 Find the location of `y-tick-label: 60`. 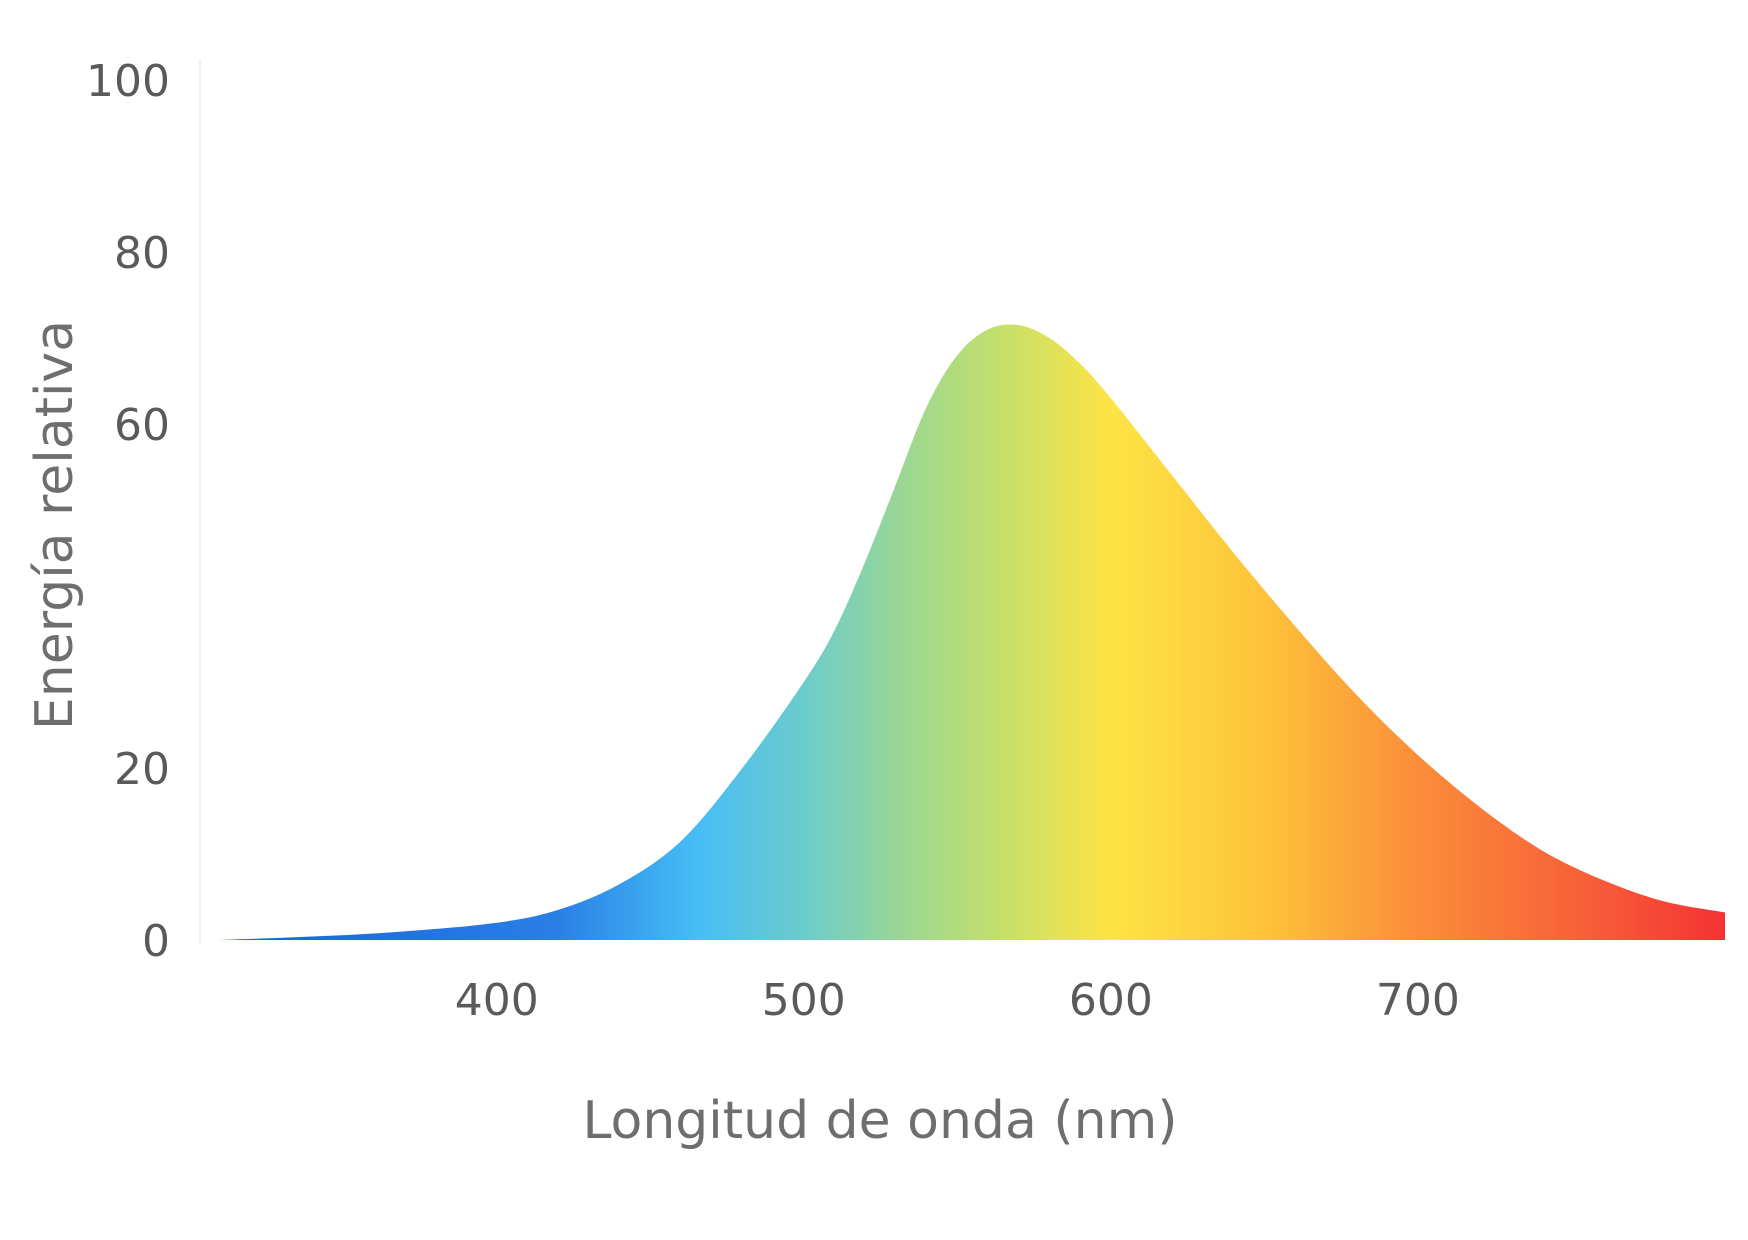

y-tick-label: 60 is located at coordinates (142, 425).